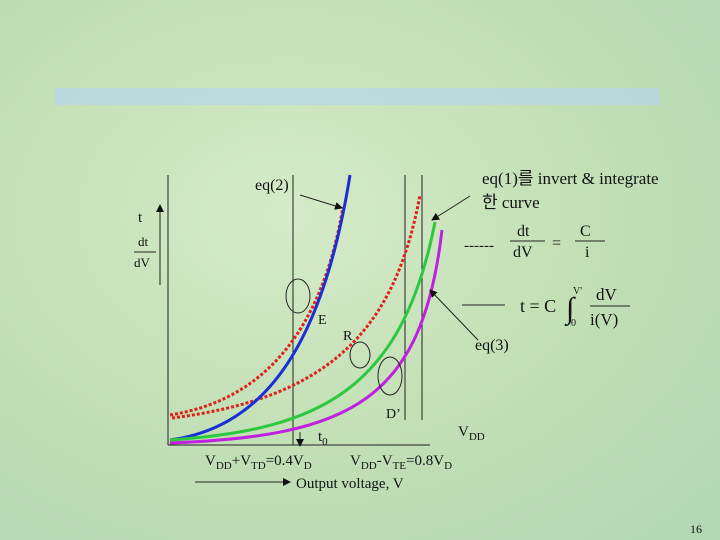  What do you see at coordinates (511, 202) in the screenshot?
I see `eq1-label: 한 curve` at bounding box center [511, 202].